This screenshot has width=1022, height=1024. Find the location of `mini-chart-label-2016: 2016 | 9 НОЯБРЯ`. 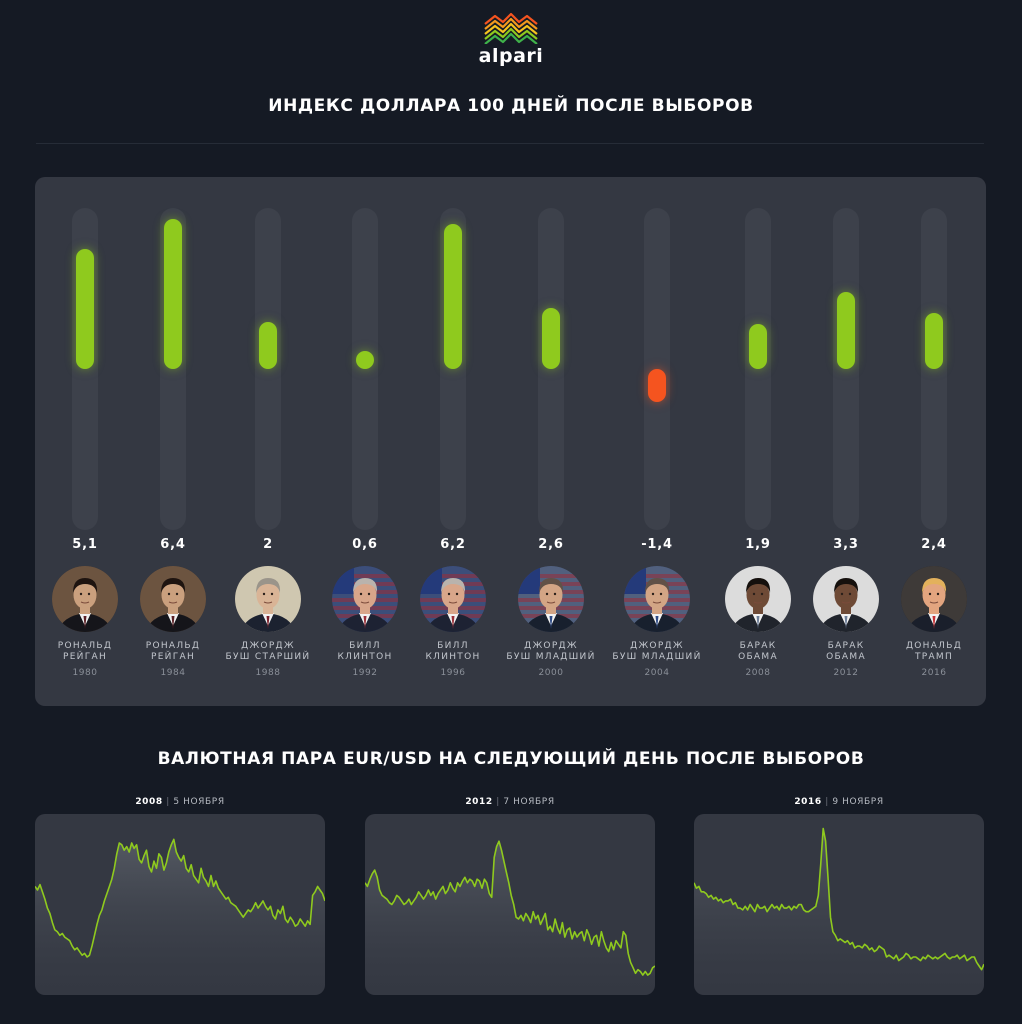

mini-chart-label-2016: 2016 | 9 НОЯБРЯ is located at coordinates (839, 802).